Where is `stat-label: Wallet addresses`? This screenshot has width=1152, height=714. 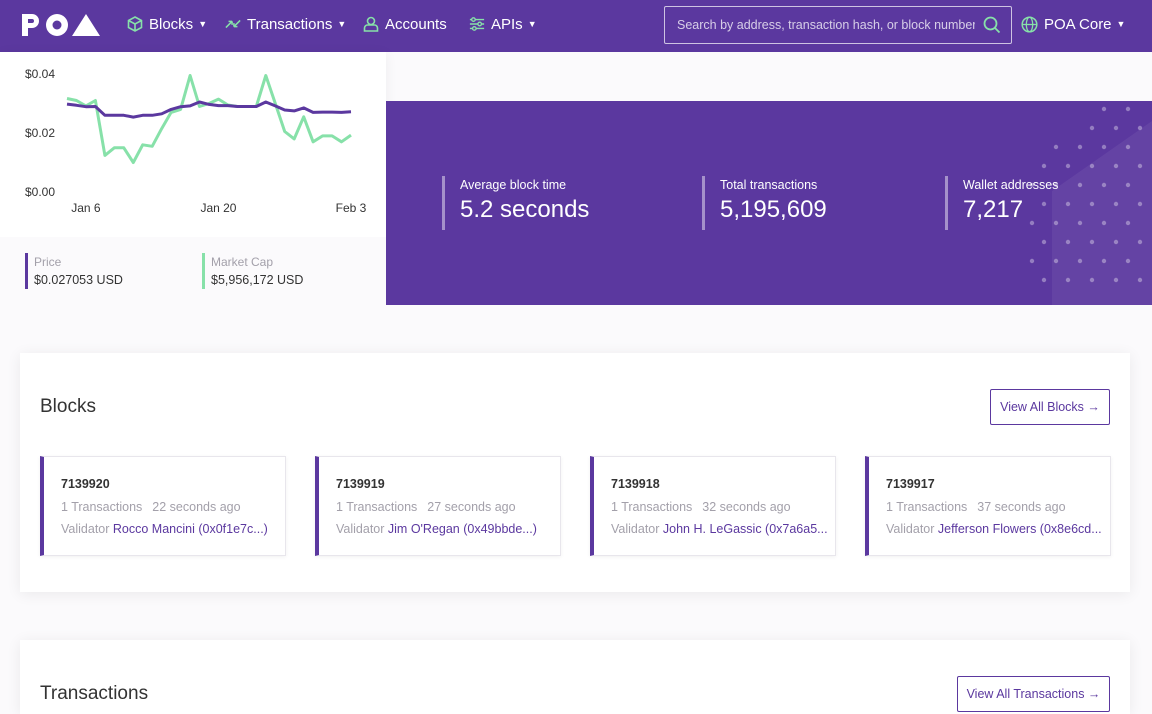
stat-label: Wallet addresses is located at coordinates (1011, 185).